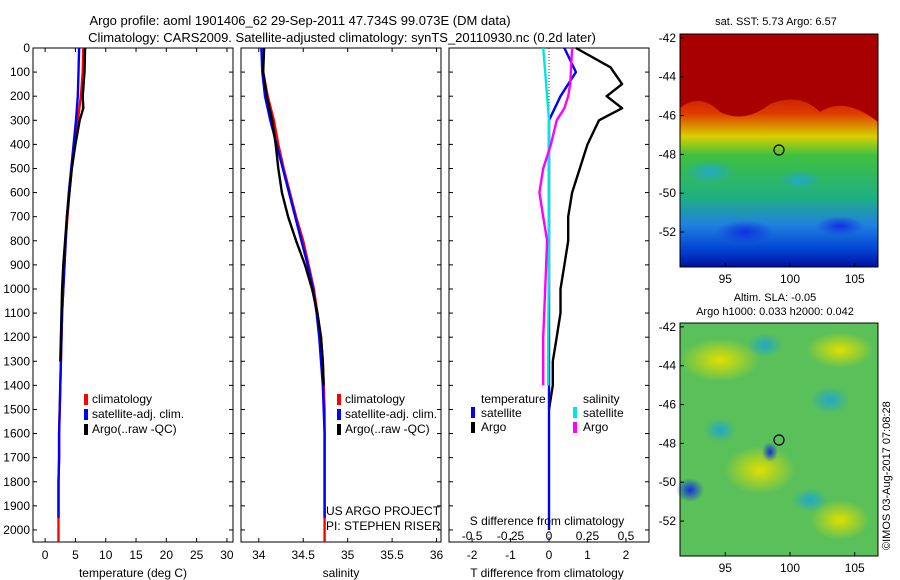 The width and height of the screenshot is (900, 580). Describe the element at coordinates (20, 120) in the screenshot. I see `depth-tick-label: 300` at that location.